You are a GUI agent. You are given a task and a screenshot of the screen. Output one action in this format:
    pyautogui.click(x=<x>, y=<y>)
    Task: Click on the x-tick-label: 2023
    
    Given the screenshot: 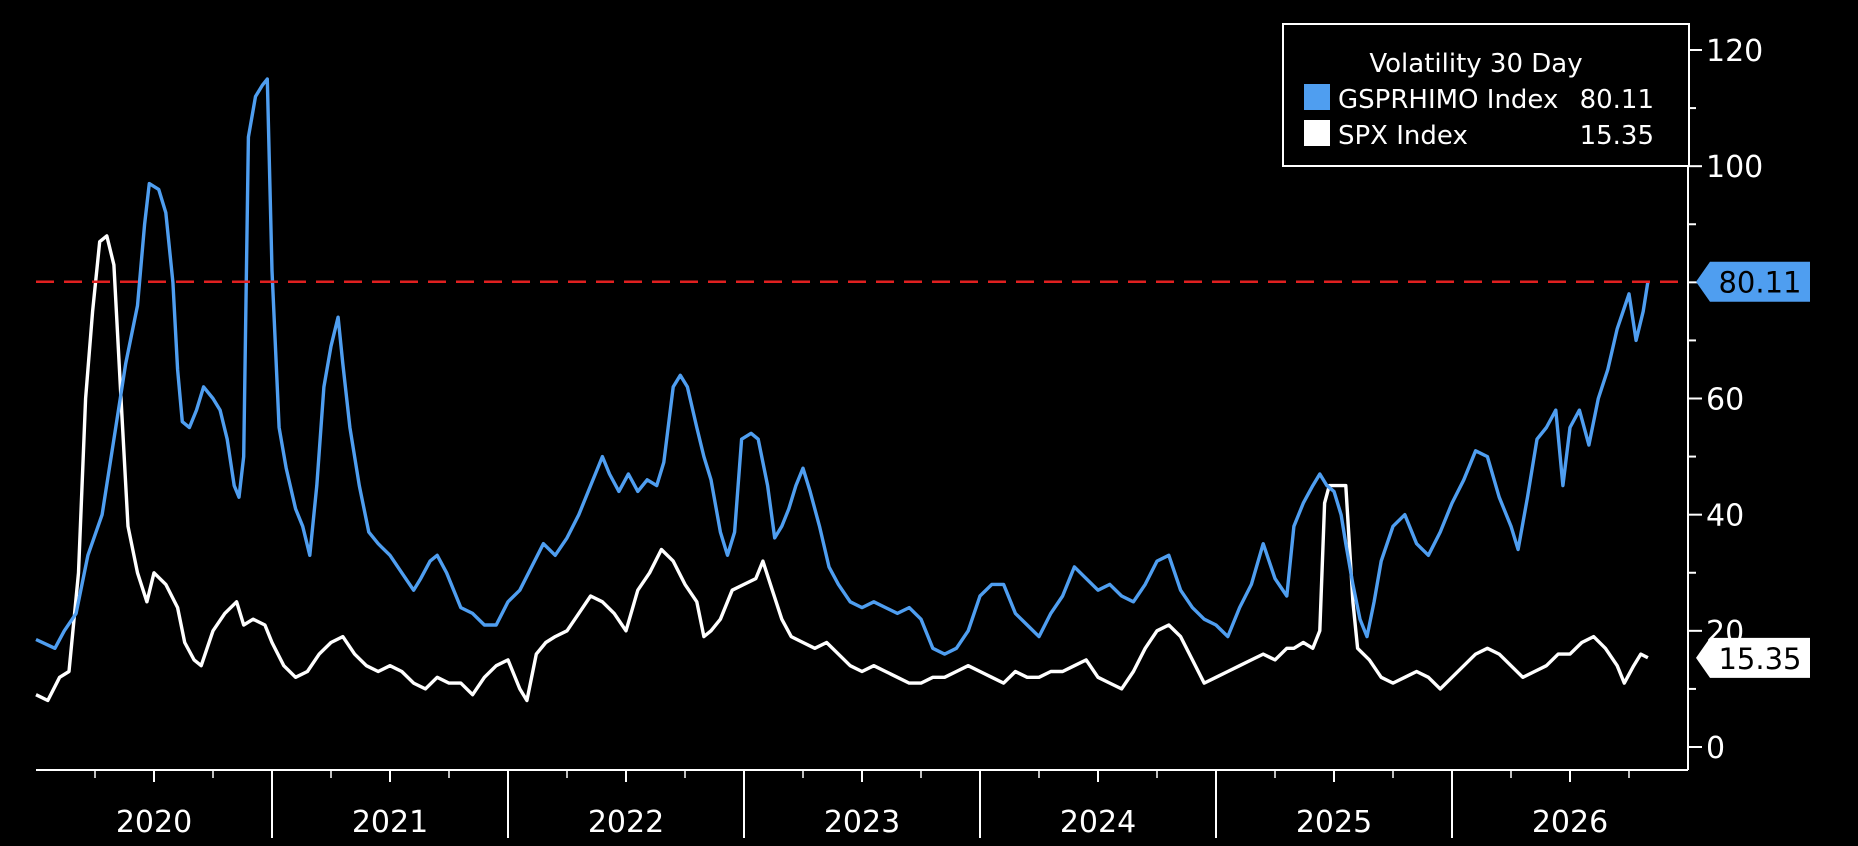 What is the action you would take?
    pyautogui.click(x=862, y=822)
    